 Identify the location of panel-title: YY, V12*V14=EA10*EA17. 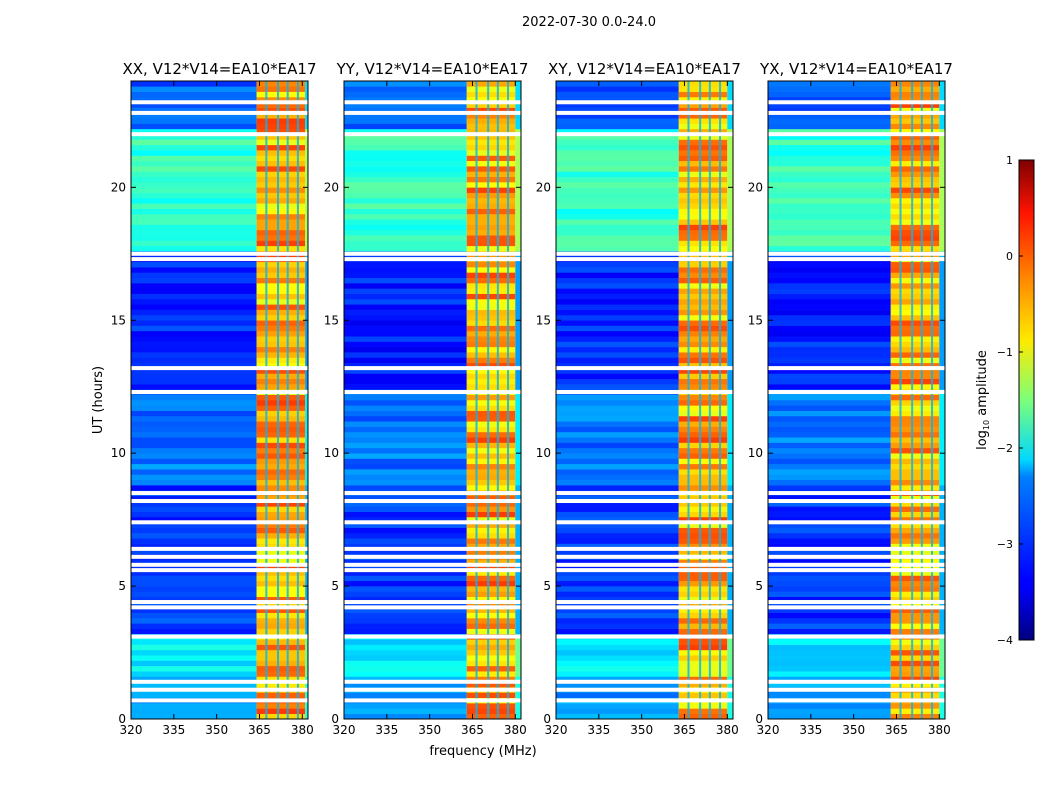
(432, 69).